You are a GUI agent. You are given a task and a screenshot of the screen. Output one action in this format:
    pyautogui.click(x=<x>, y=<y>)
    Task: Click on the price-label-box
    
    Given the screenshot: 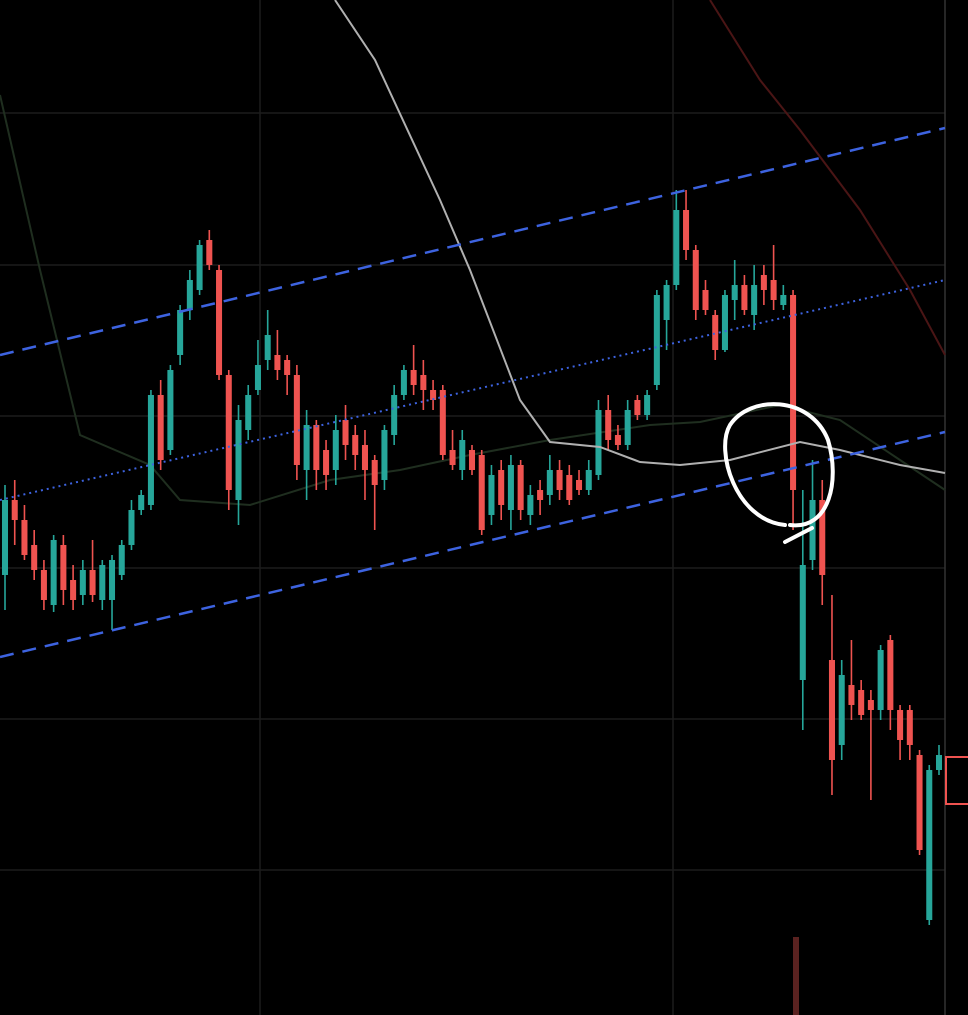 What is the action you would take?
    pyautogui.click(x=956, y=780)
    